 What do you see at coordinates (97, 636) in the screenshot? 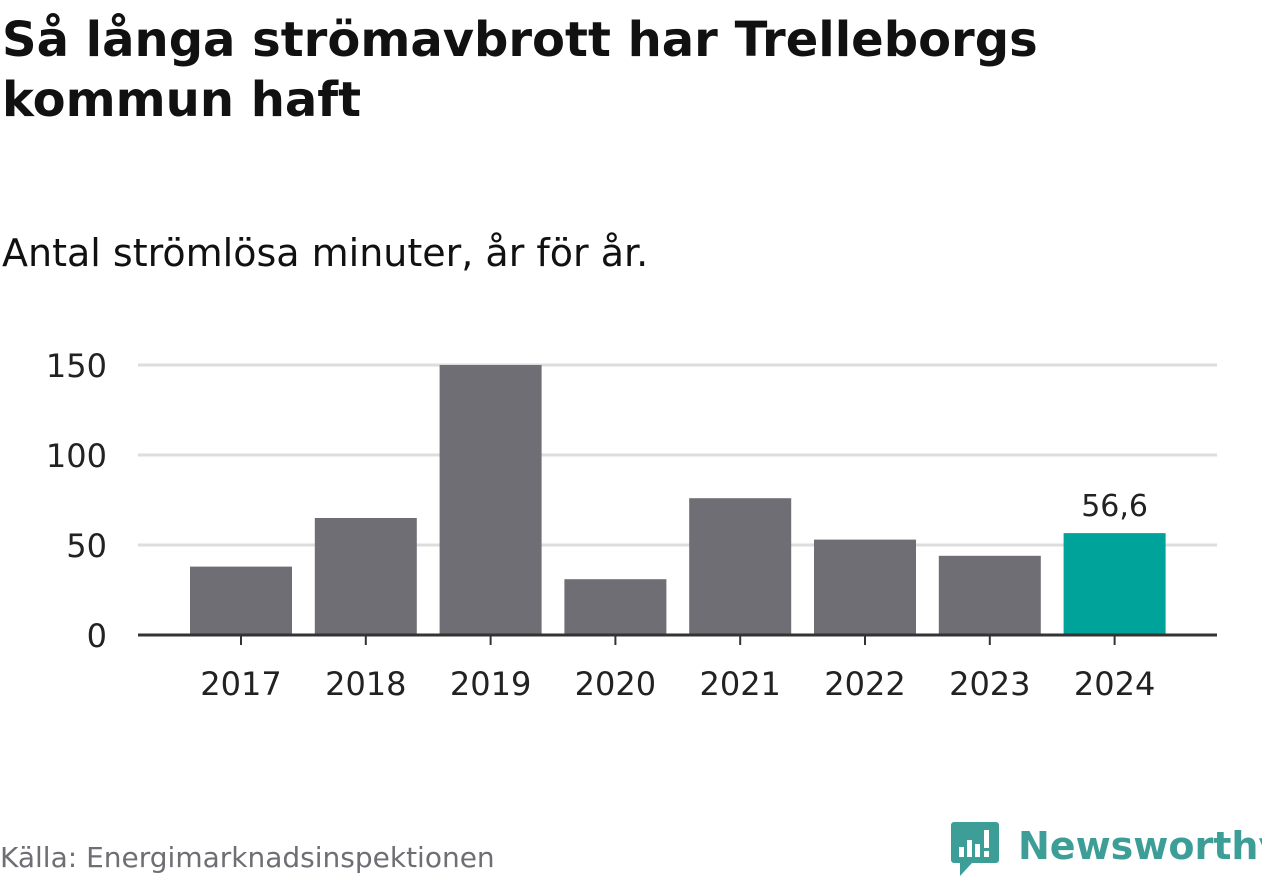
I see `y-tick-label: 0` at bounding box center [97, 636].